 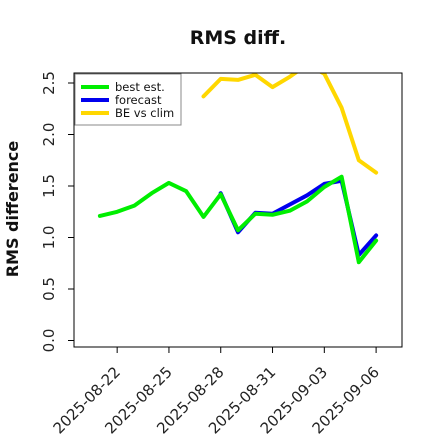 I want to click on y-axis-label: RMS difference, so click(x=12, y=209).